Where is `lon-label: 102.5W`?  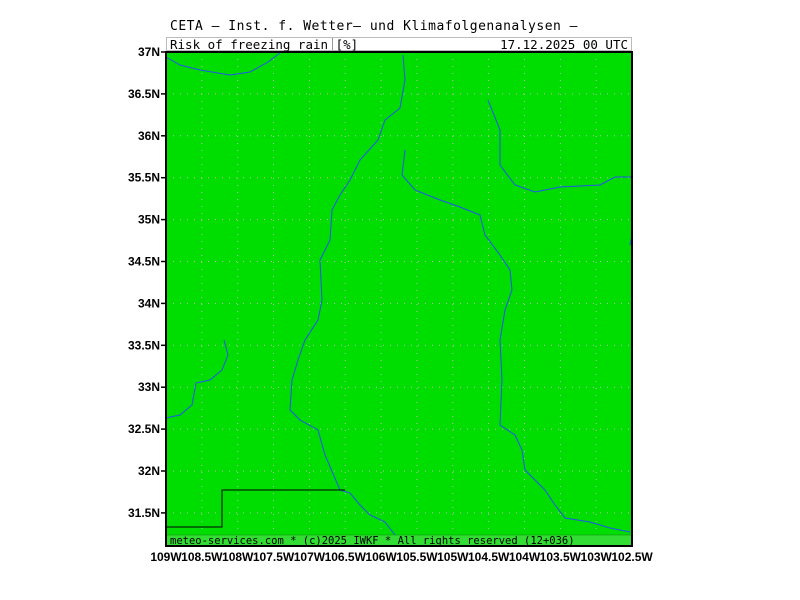 lon-label: 102.5W is located at coordinates (632, 557).